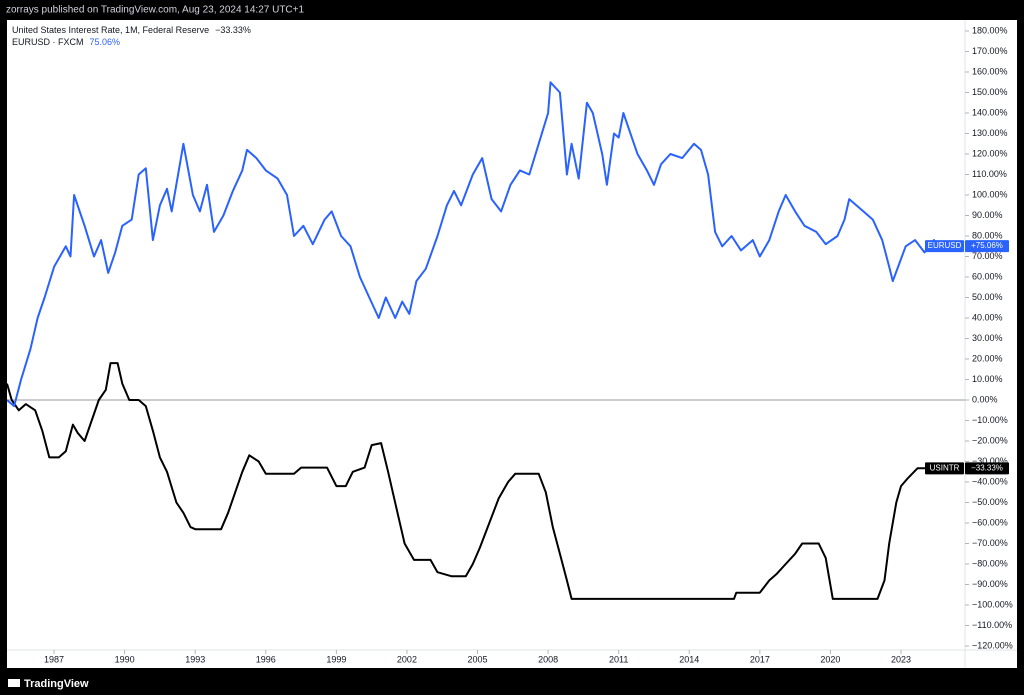 Image resolution: width=1024 pixels, height=695 pixels. I want to click on y-tick-label: 130.00%, so click(990, 133).